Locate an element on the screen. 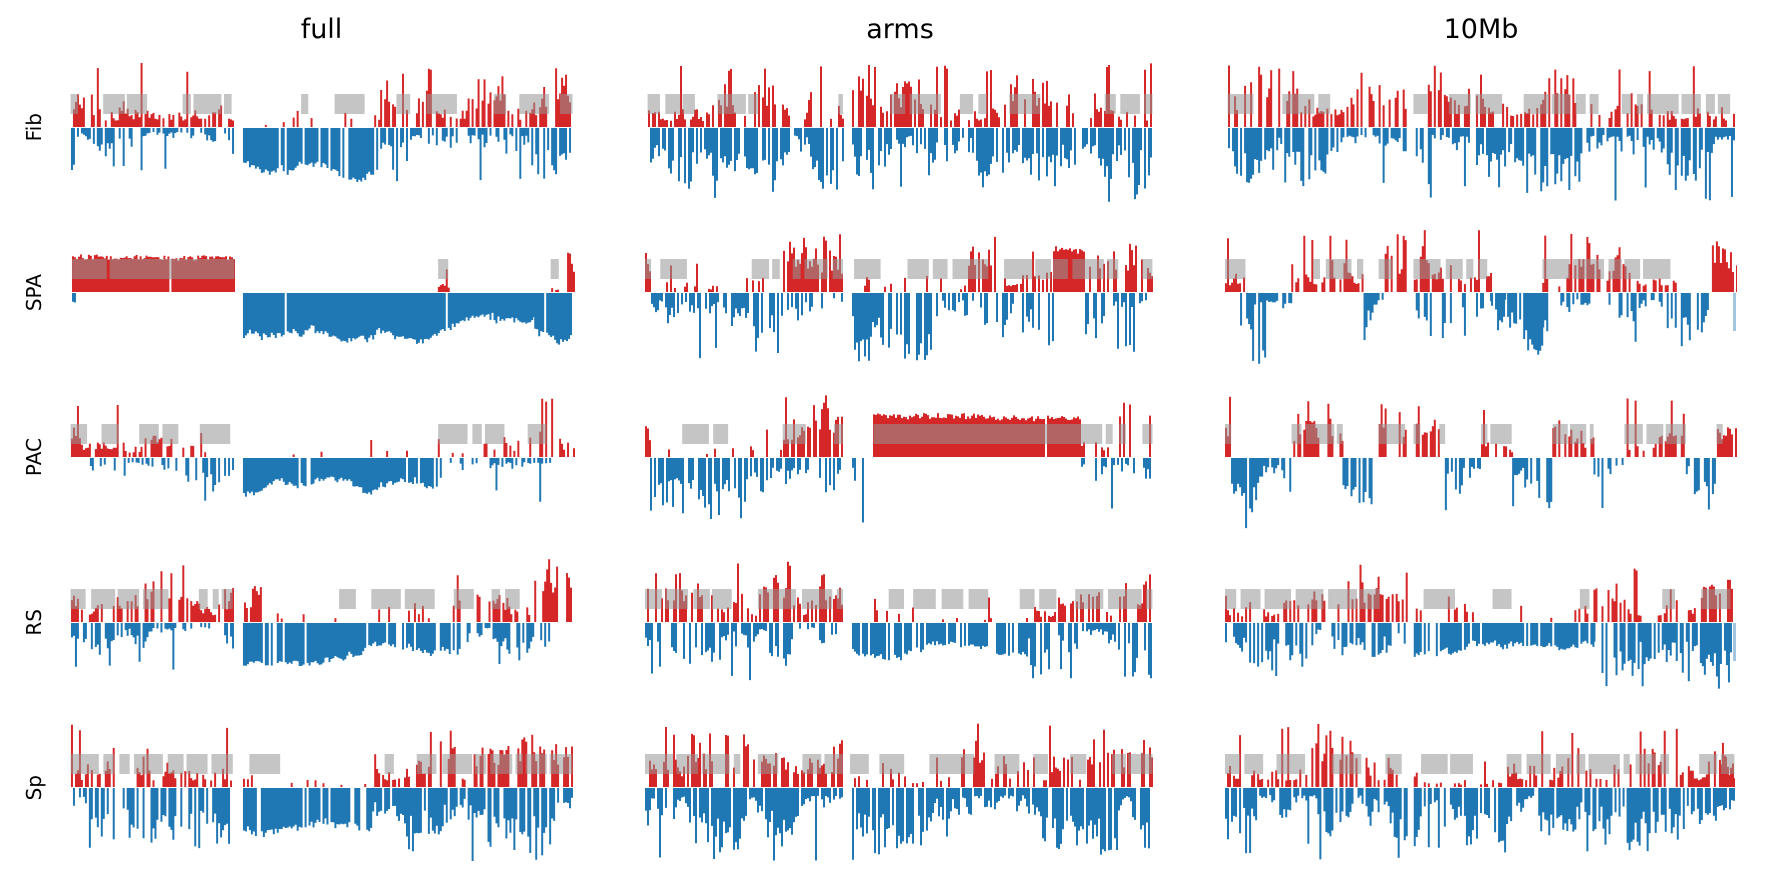 The width and height of the screenshot is (1782, 880). panel-sp-10mb-plot is located at coordinates (1480, 792).